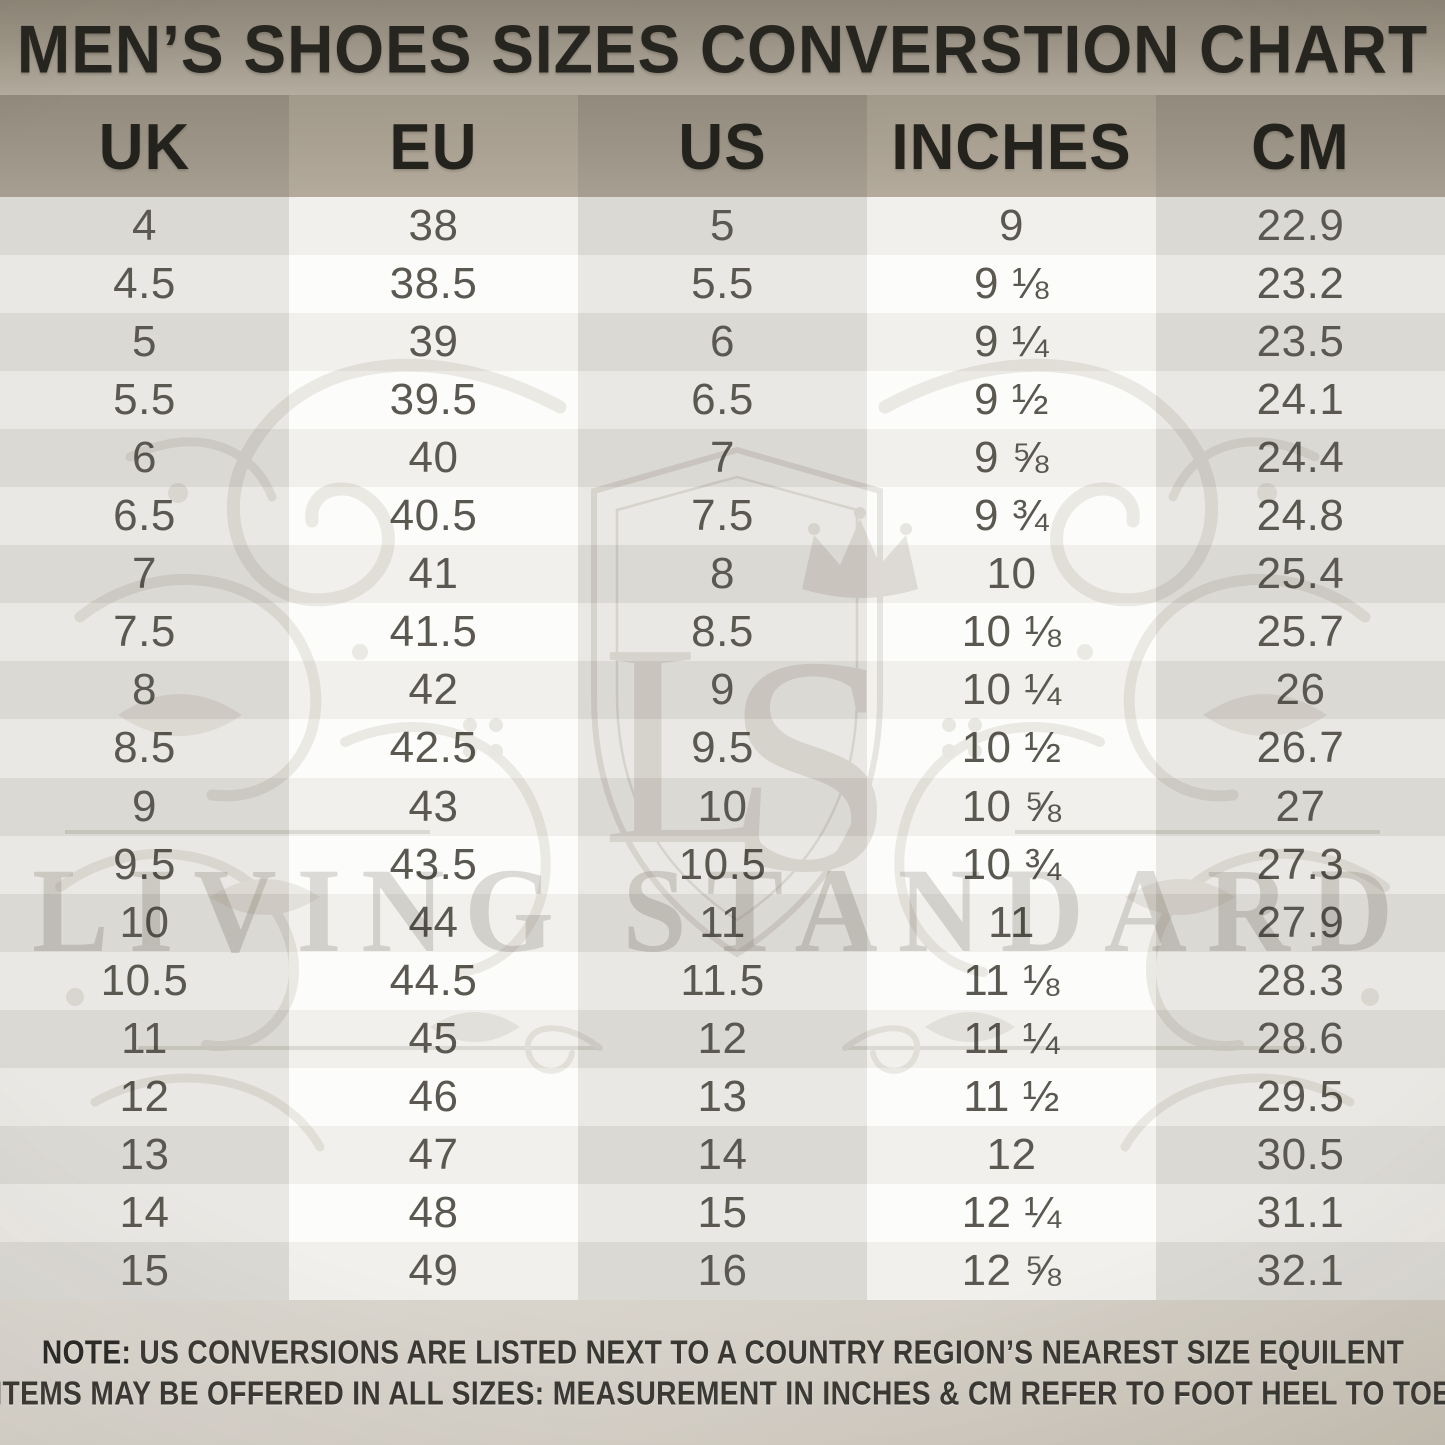 The image size is (1445, 1445). Describe the element at coordinates (1011, 1038) in the screenshot. I see `table-cell-inches: 11 ¼` at that location.